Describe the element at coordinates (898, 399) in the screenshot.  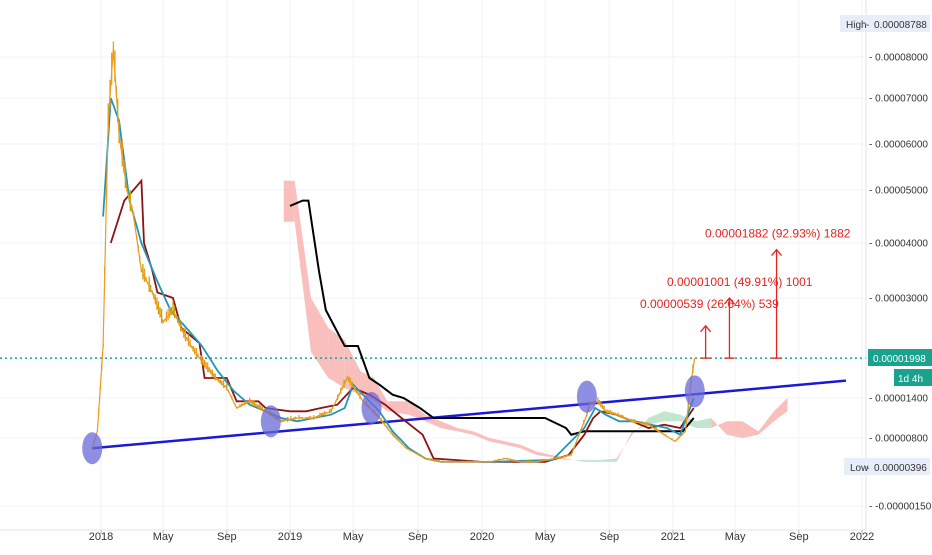
I see `y-tick-label: - 0.00001400` at that location.